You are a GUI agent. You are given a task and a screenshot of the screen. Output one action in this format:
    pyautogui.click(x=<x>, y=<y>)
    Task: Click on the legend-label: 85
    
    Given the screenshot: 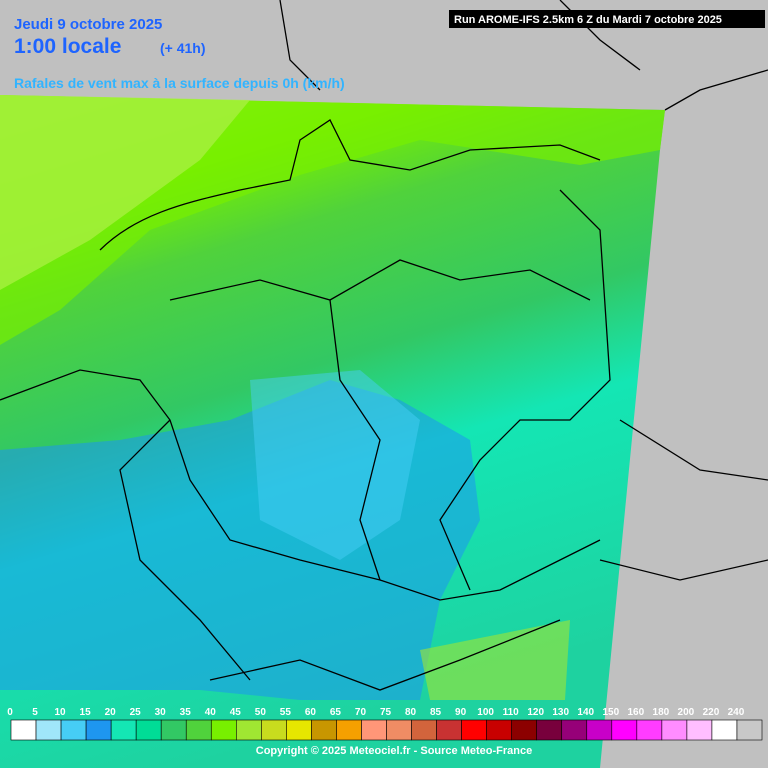 What is the action you would take?
    pyautogui.click(x=436, y=712)
    